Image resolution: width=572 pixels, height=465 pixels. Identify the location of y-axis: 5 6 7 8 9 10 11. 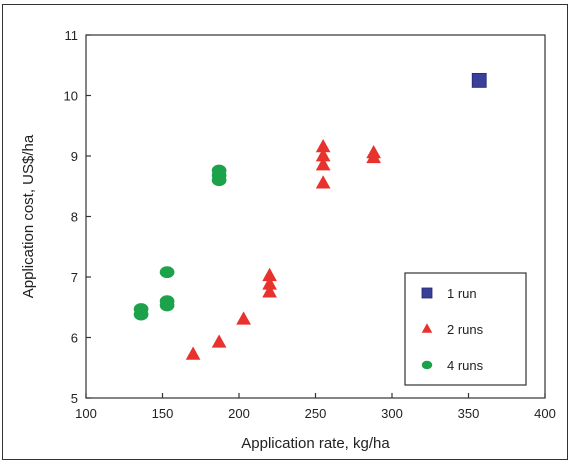
(77, 217).